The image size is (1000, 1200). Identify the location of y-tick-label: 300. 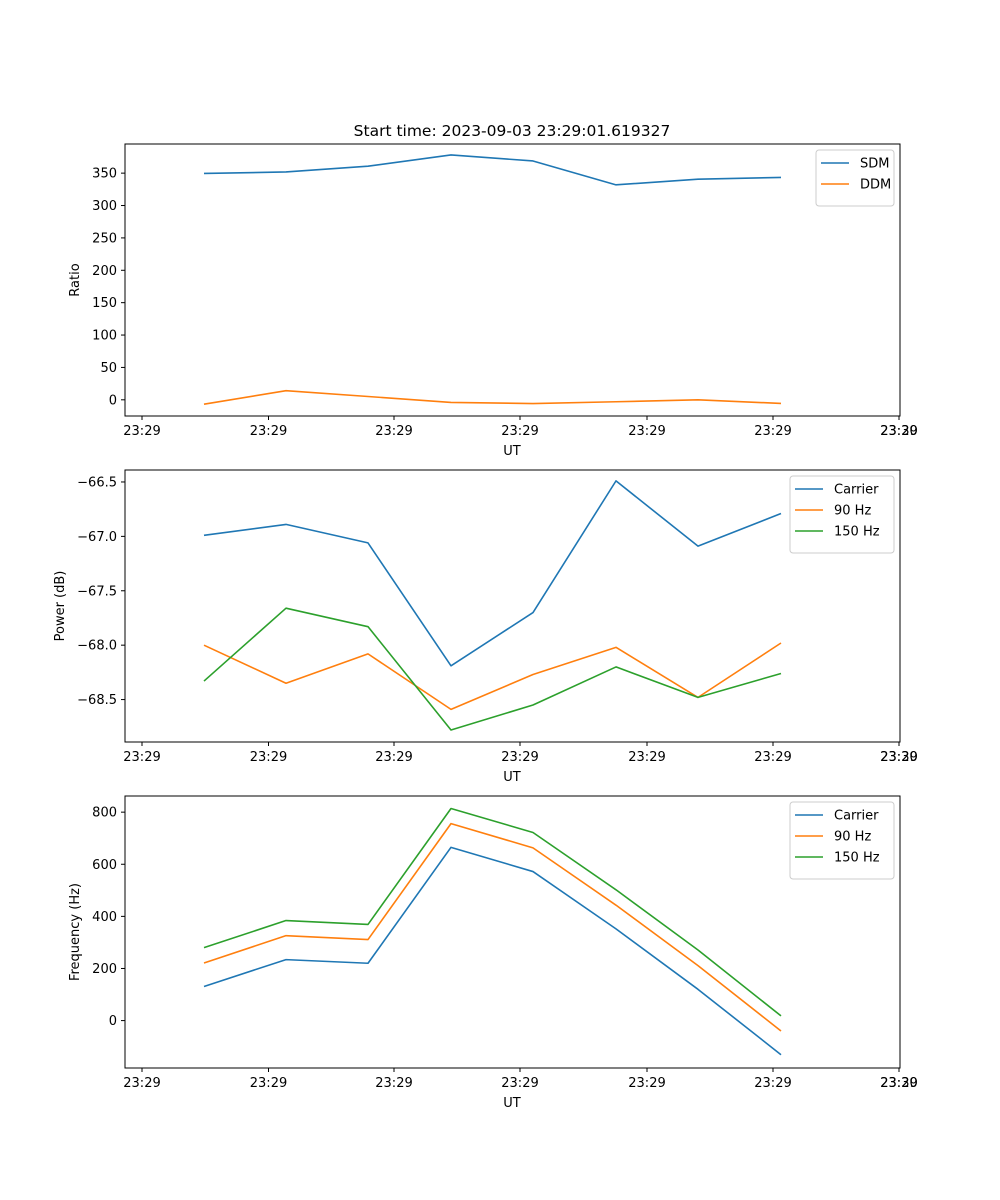
(104, 206).